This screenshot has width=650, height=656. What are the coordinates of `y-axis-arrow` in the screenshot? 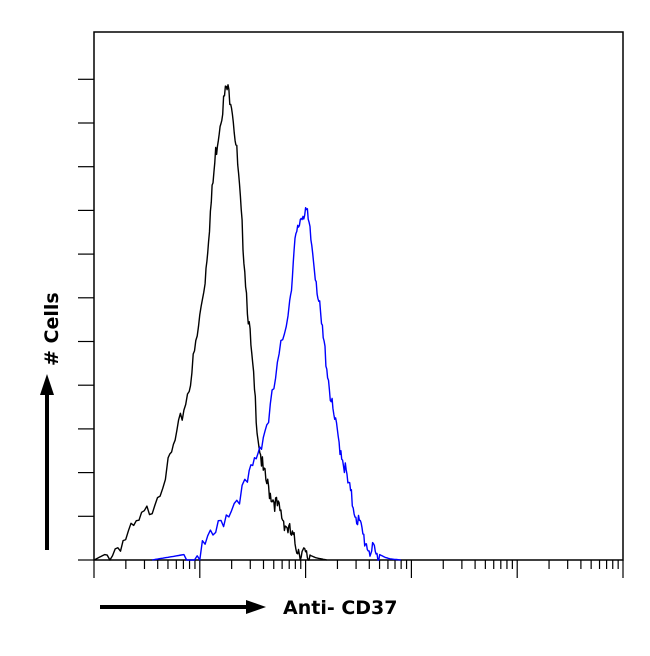 It's located at (47, 462).